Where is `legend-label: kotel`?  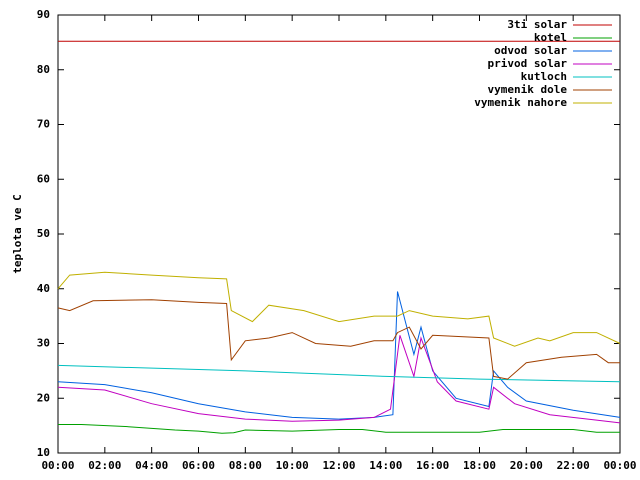 legend-label: kotel is located at coordinates (550, 37).